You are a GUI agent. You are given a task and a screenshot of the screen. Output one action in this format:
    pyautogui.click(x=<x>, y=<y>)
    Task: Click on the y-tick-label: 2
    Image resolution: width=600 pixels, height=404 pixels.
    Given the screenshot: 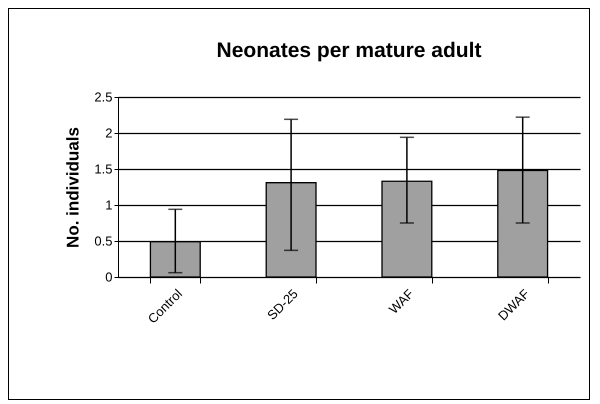 What is the action you would take?
    pyautogui.click(x=108, y=133)
    